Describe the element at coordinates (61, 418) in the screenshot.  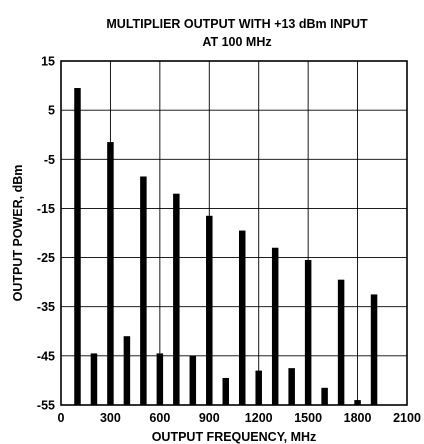
I see `x-tick-label: 0` at that location.